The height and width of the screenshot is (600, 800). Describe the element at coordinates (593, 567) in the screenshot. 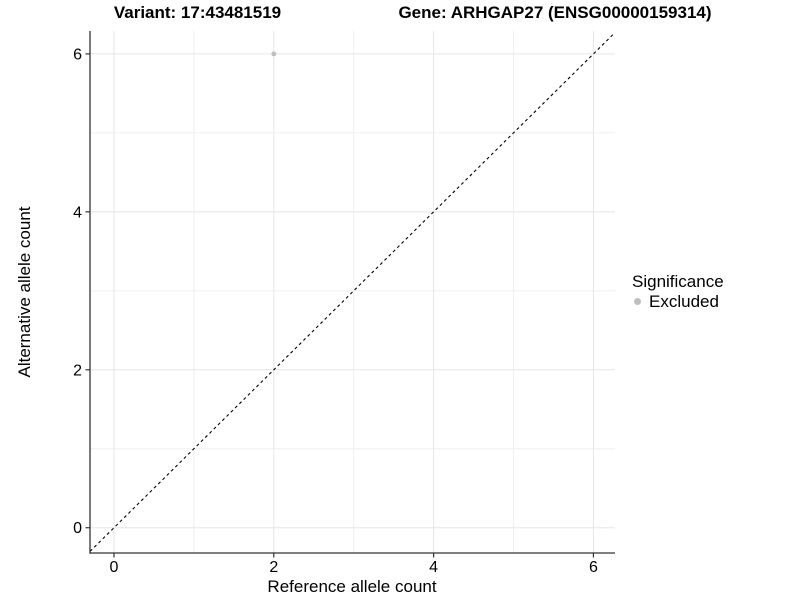

I see `x-tick-label: 6` at that location.